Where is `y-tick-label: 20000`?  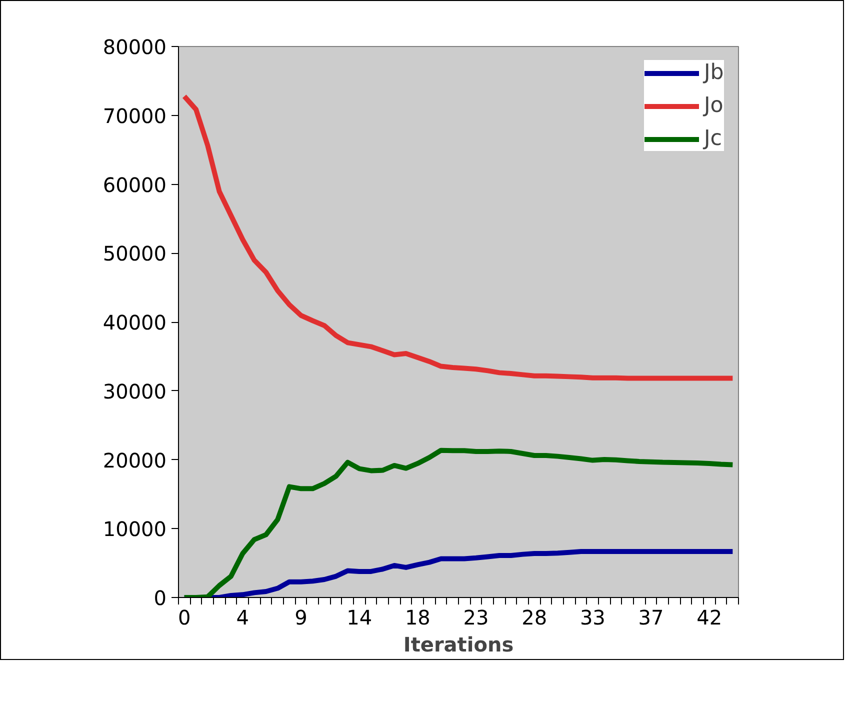
y-tick-label: 20000 is located at coordinates (134, 460).